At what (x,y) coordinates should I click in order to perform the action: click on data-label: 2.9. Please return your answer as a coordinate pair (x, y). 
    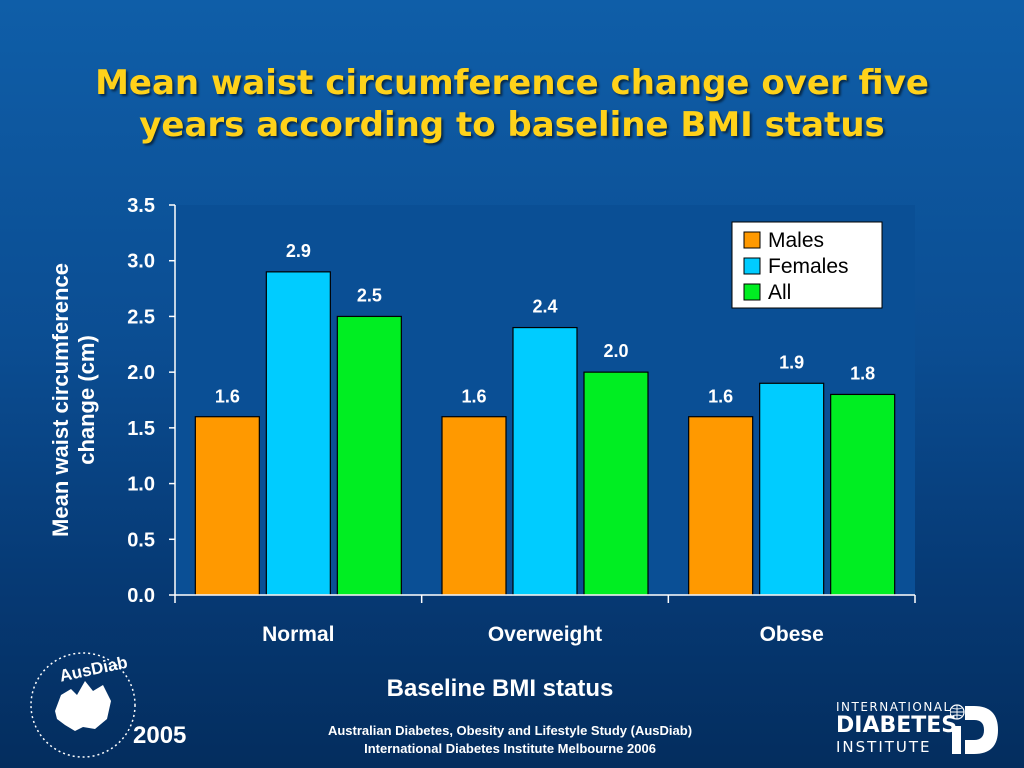
    Looking at the image, I should click on (298, 251).